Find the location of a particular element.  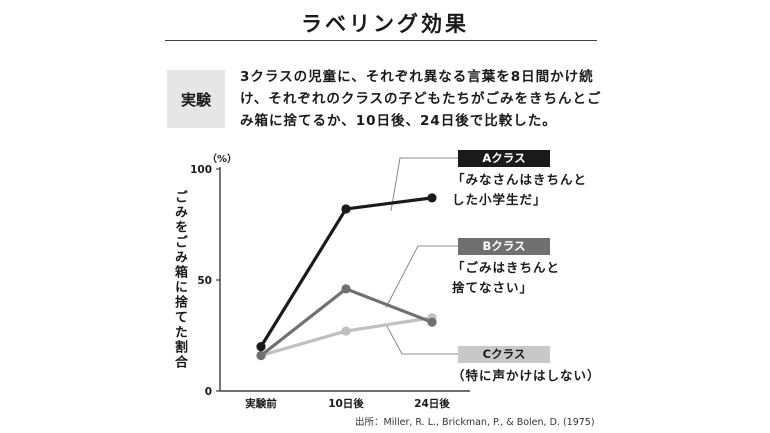

series-quote-c: （特に声かけはしない） is located at coordinates (526, 375).